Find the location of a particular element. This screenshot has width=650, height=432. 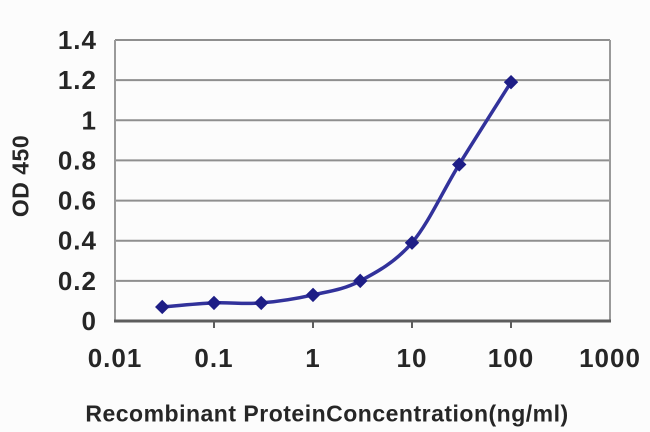

x-axis-title: Recombinant ProteinConcentration(ng/ml) is located at coordinates (327, 413).